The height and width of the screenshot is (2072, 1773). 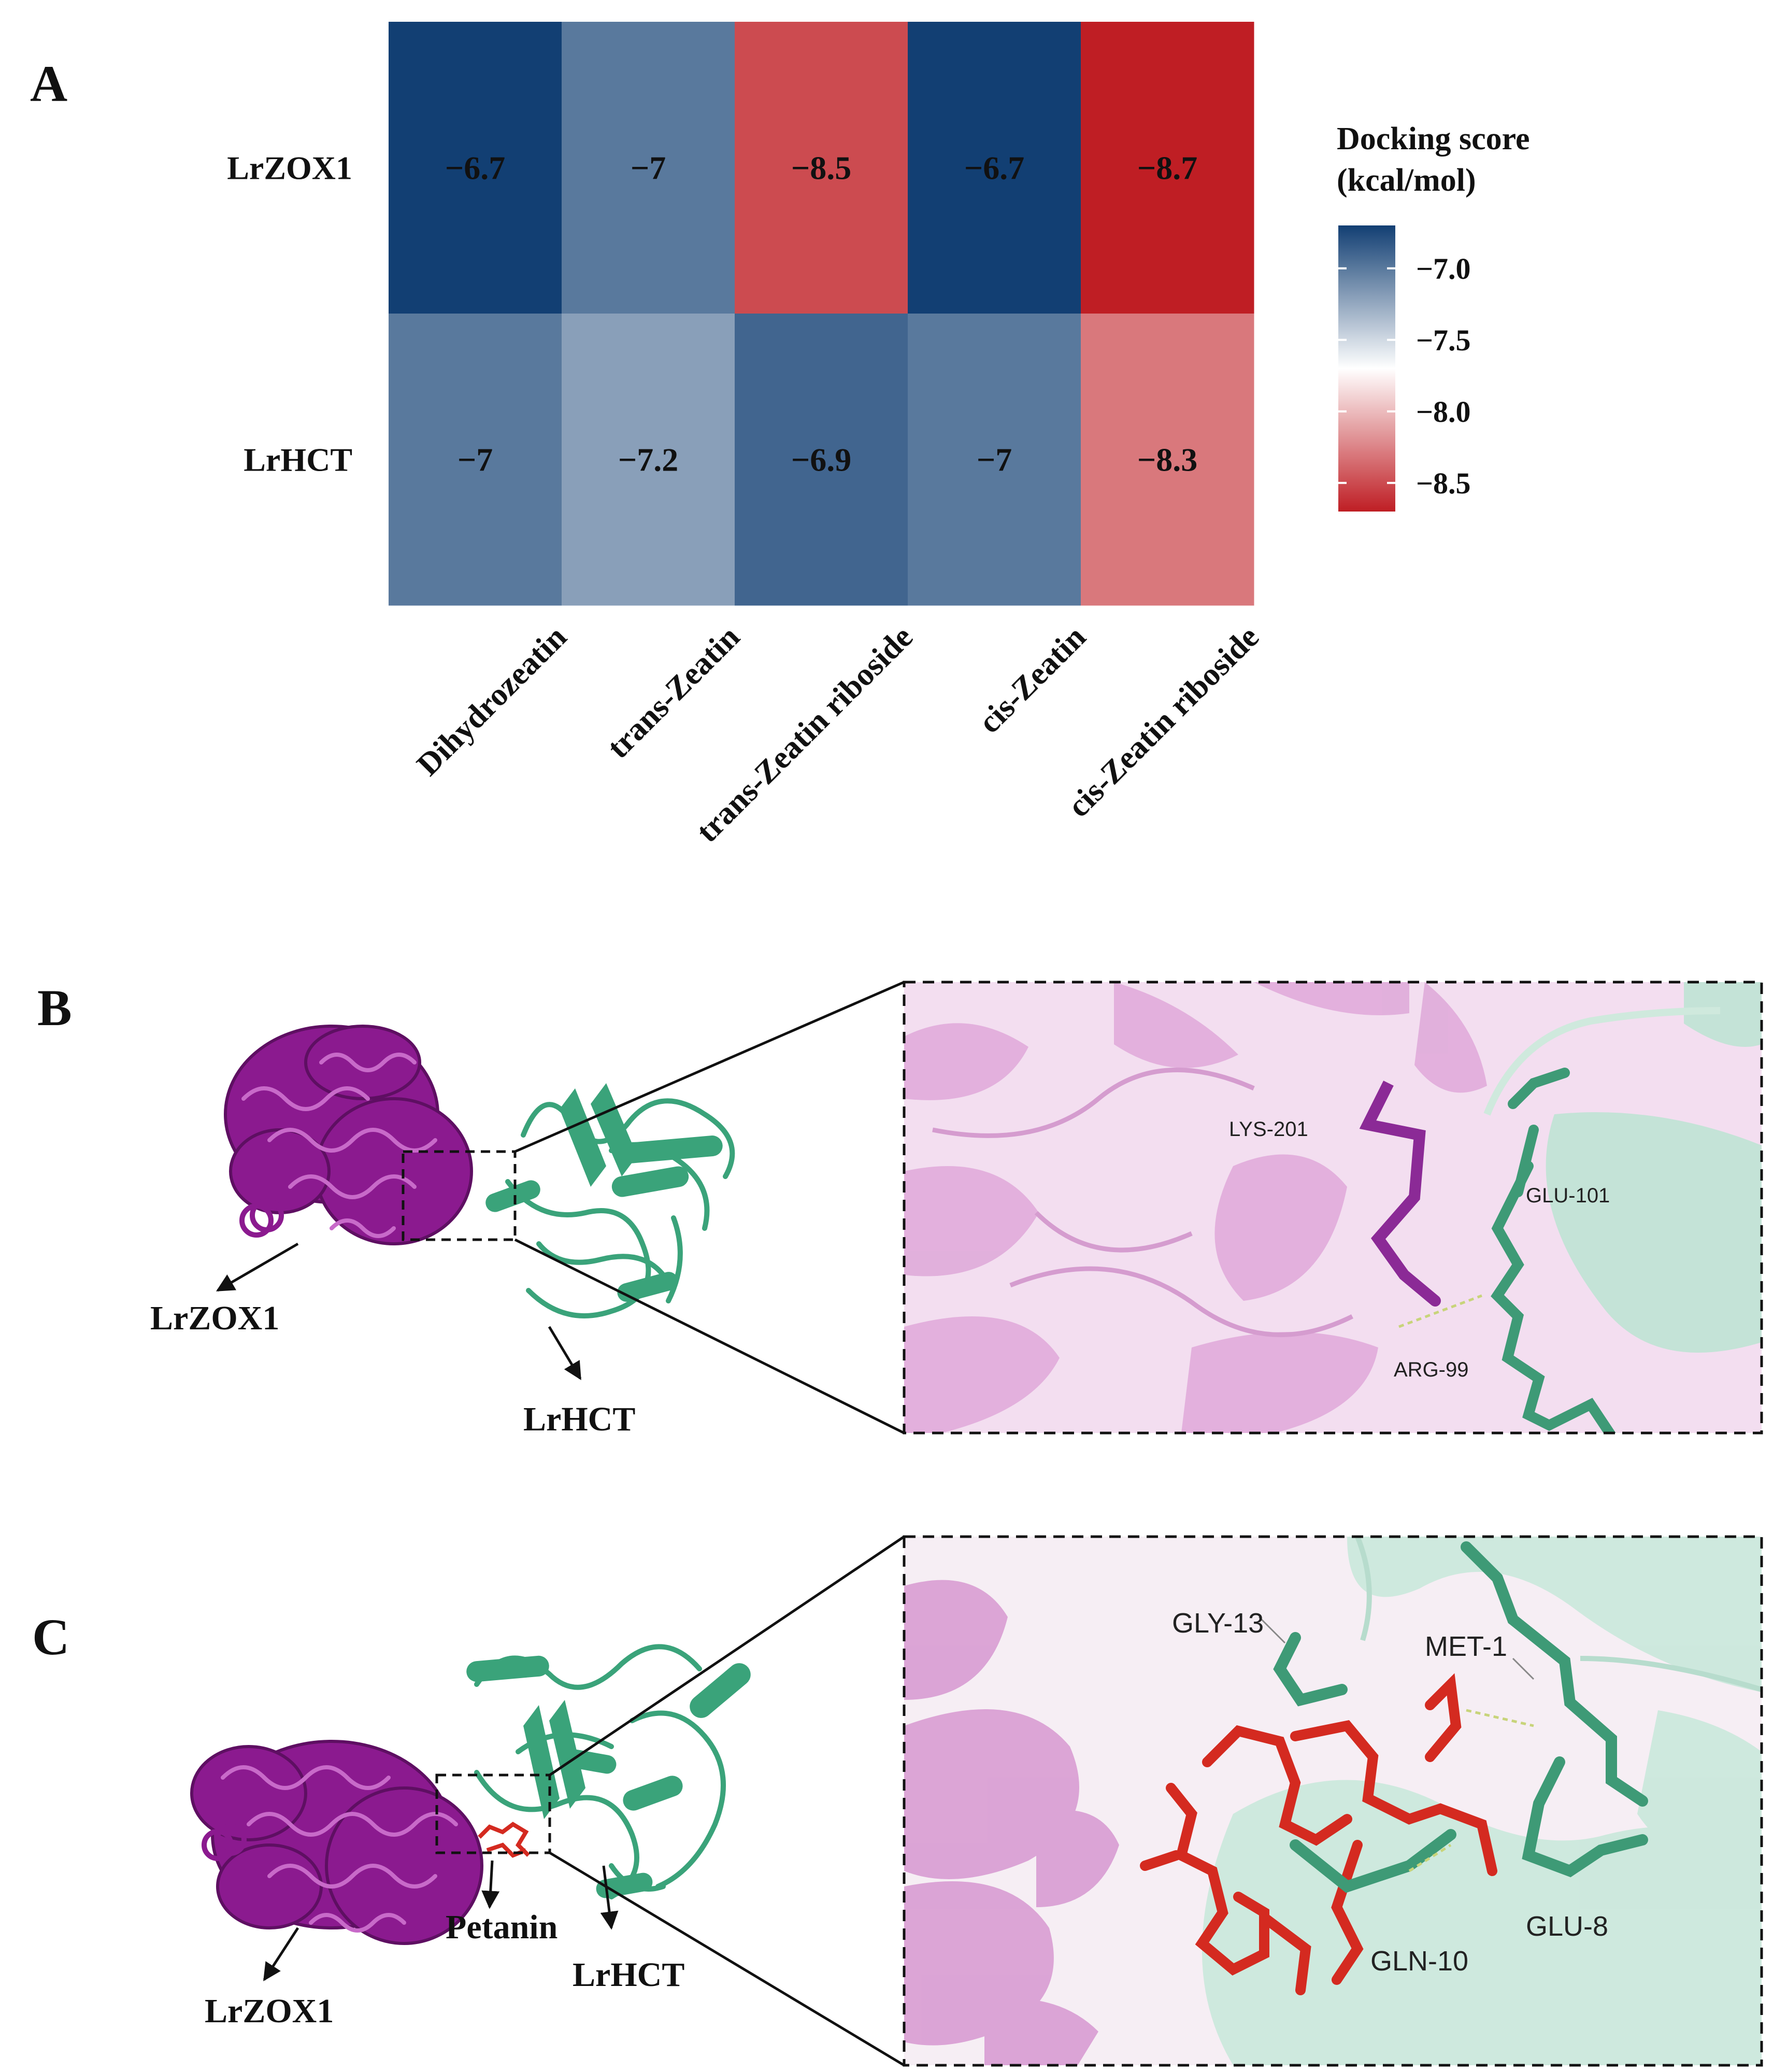 I want to click on label-petanin-c: Petanin, so click(x=501, y=1927).